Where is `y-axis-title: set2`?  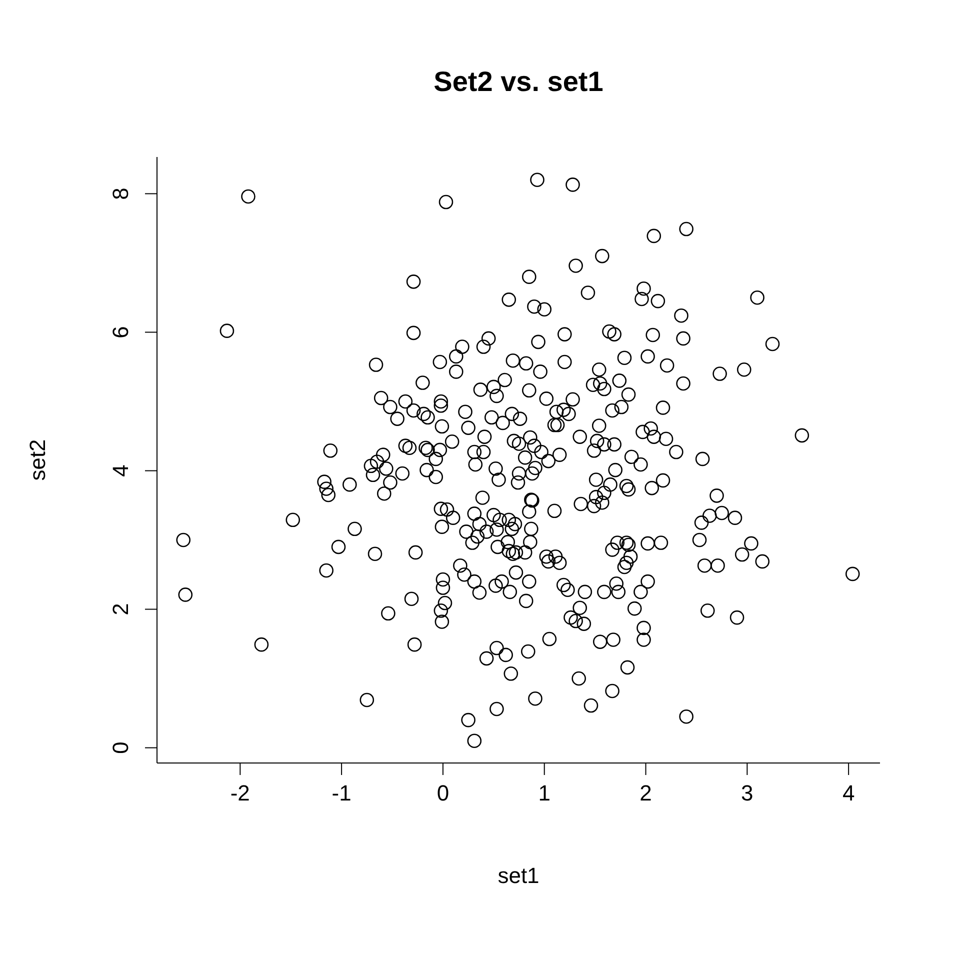
y-axis-title: set2 is located at coordinates (37, 460).